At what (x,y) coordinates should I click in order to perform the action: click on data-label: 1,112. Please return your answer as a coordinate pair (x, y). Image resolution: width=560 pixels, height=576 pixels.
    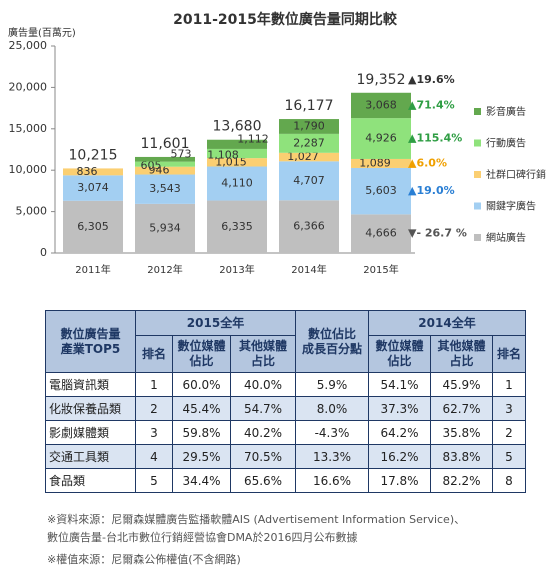
    Looking at the image, I should click on (253, 138).